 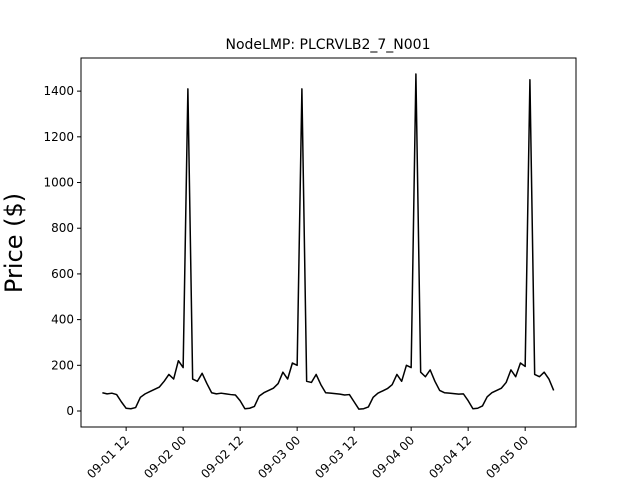 What do you see at coordinates (14, 243) in the screenshot?
I see `y-axis-label: Price ($)` at bounding box center [14, 243].